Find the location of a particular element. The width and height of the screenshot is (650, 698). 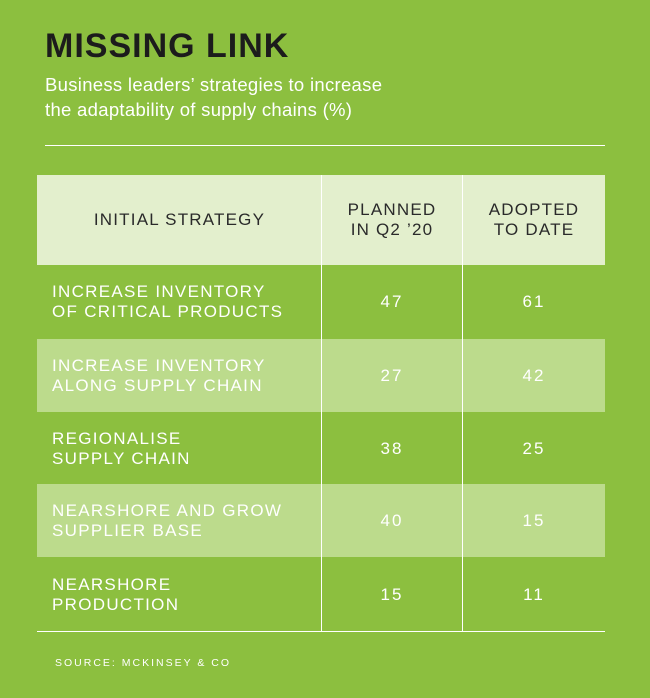

chart-title: MISSING LINK is located at coordinates (167, 46).